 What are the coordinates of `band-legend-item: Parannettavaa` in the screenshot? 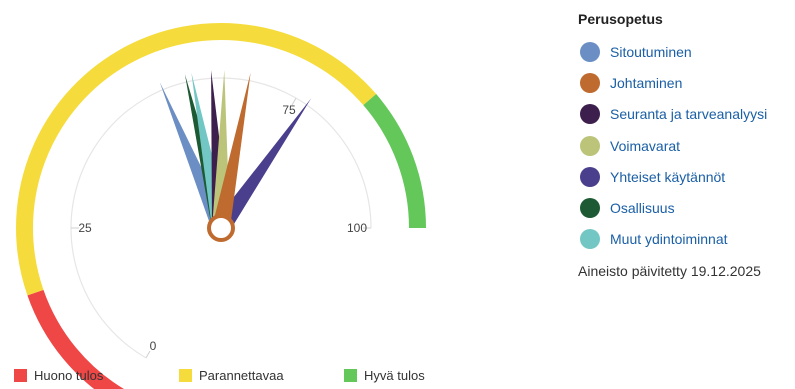 It's located at (231, 375).